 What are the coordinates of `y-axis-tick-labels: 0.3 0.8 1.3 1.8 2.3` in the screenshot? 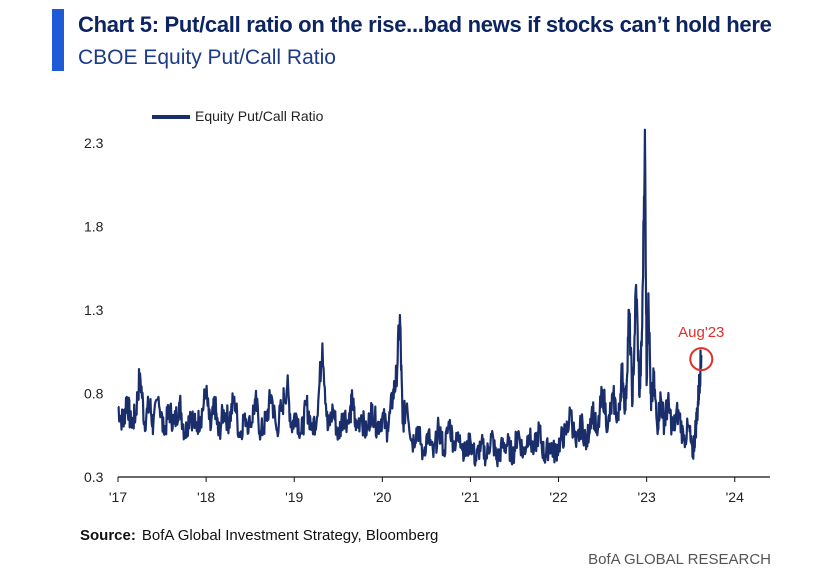 It's located at (94, 310).